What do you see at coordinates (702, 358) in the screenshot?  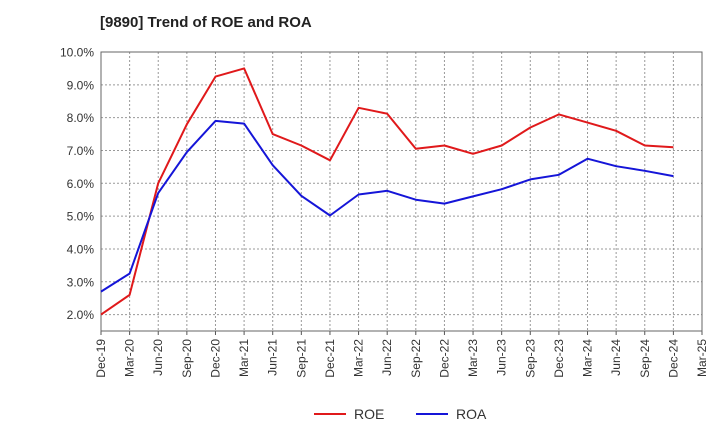 I see `x-tick-label: Mar-25` at bounding box center [702, 358].